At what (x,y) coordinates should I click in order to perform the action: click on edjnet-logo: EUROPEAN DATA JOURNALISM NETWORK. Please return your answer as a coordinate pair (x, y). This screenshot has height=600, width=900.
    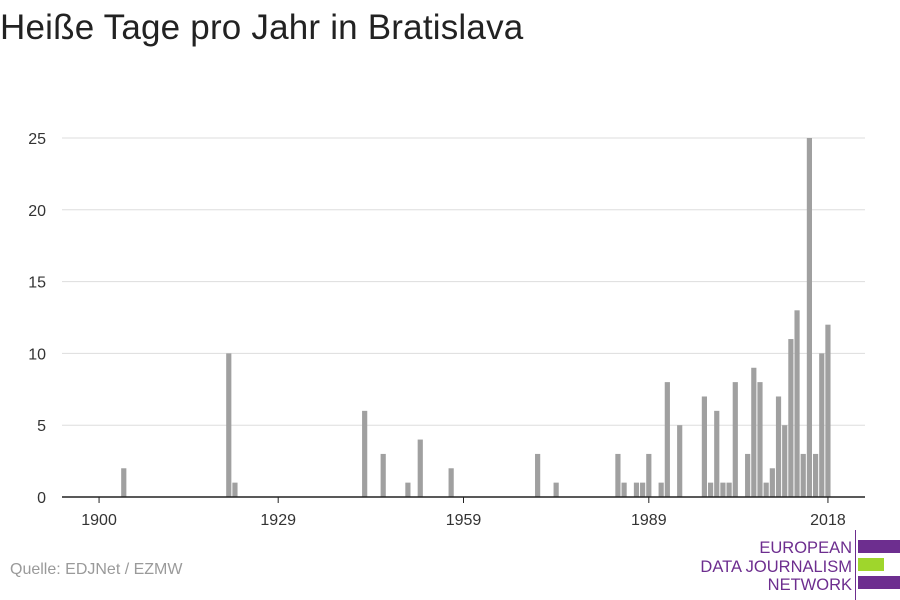
    Looking at the image, I should click on (776, 567).